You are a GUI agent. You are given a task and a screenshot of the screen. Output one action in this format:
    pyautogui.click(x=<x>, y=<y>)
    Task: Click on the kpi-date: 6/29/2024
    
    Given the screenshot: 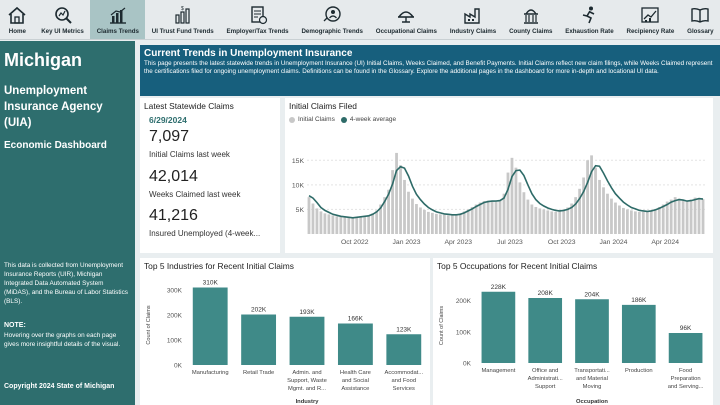 What is the action you would take?
    pyautogui.click(x=168, y=120)
    